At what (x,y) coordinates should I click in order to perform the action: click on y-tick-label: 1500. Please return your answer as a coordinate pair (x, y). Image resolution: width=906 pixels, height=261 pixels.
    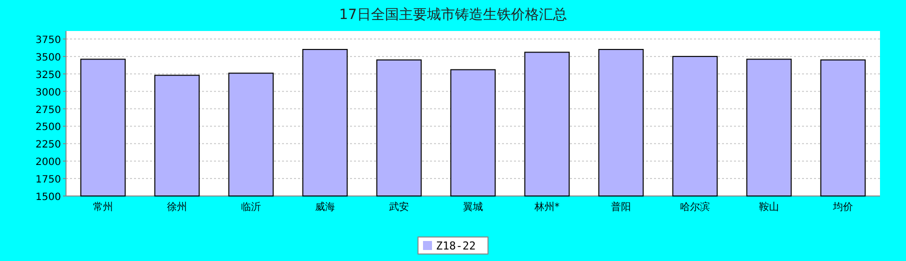
    Looking at the image, I should click on (48, 197).